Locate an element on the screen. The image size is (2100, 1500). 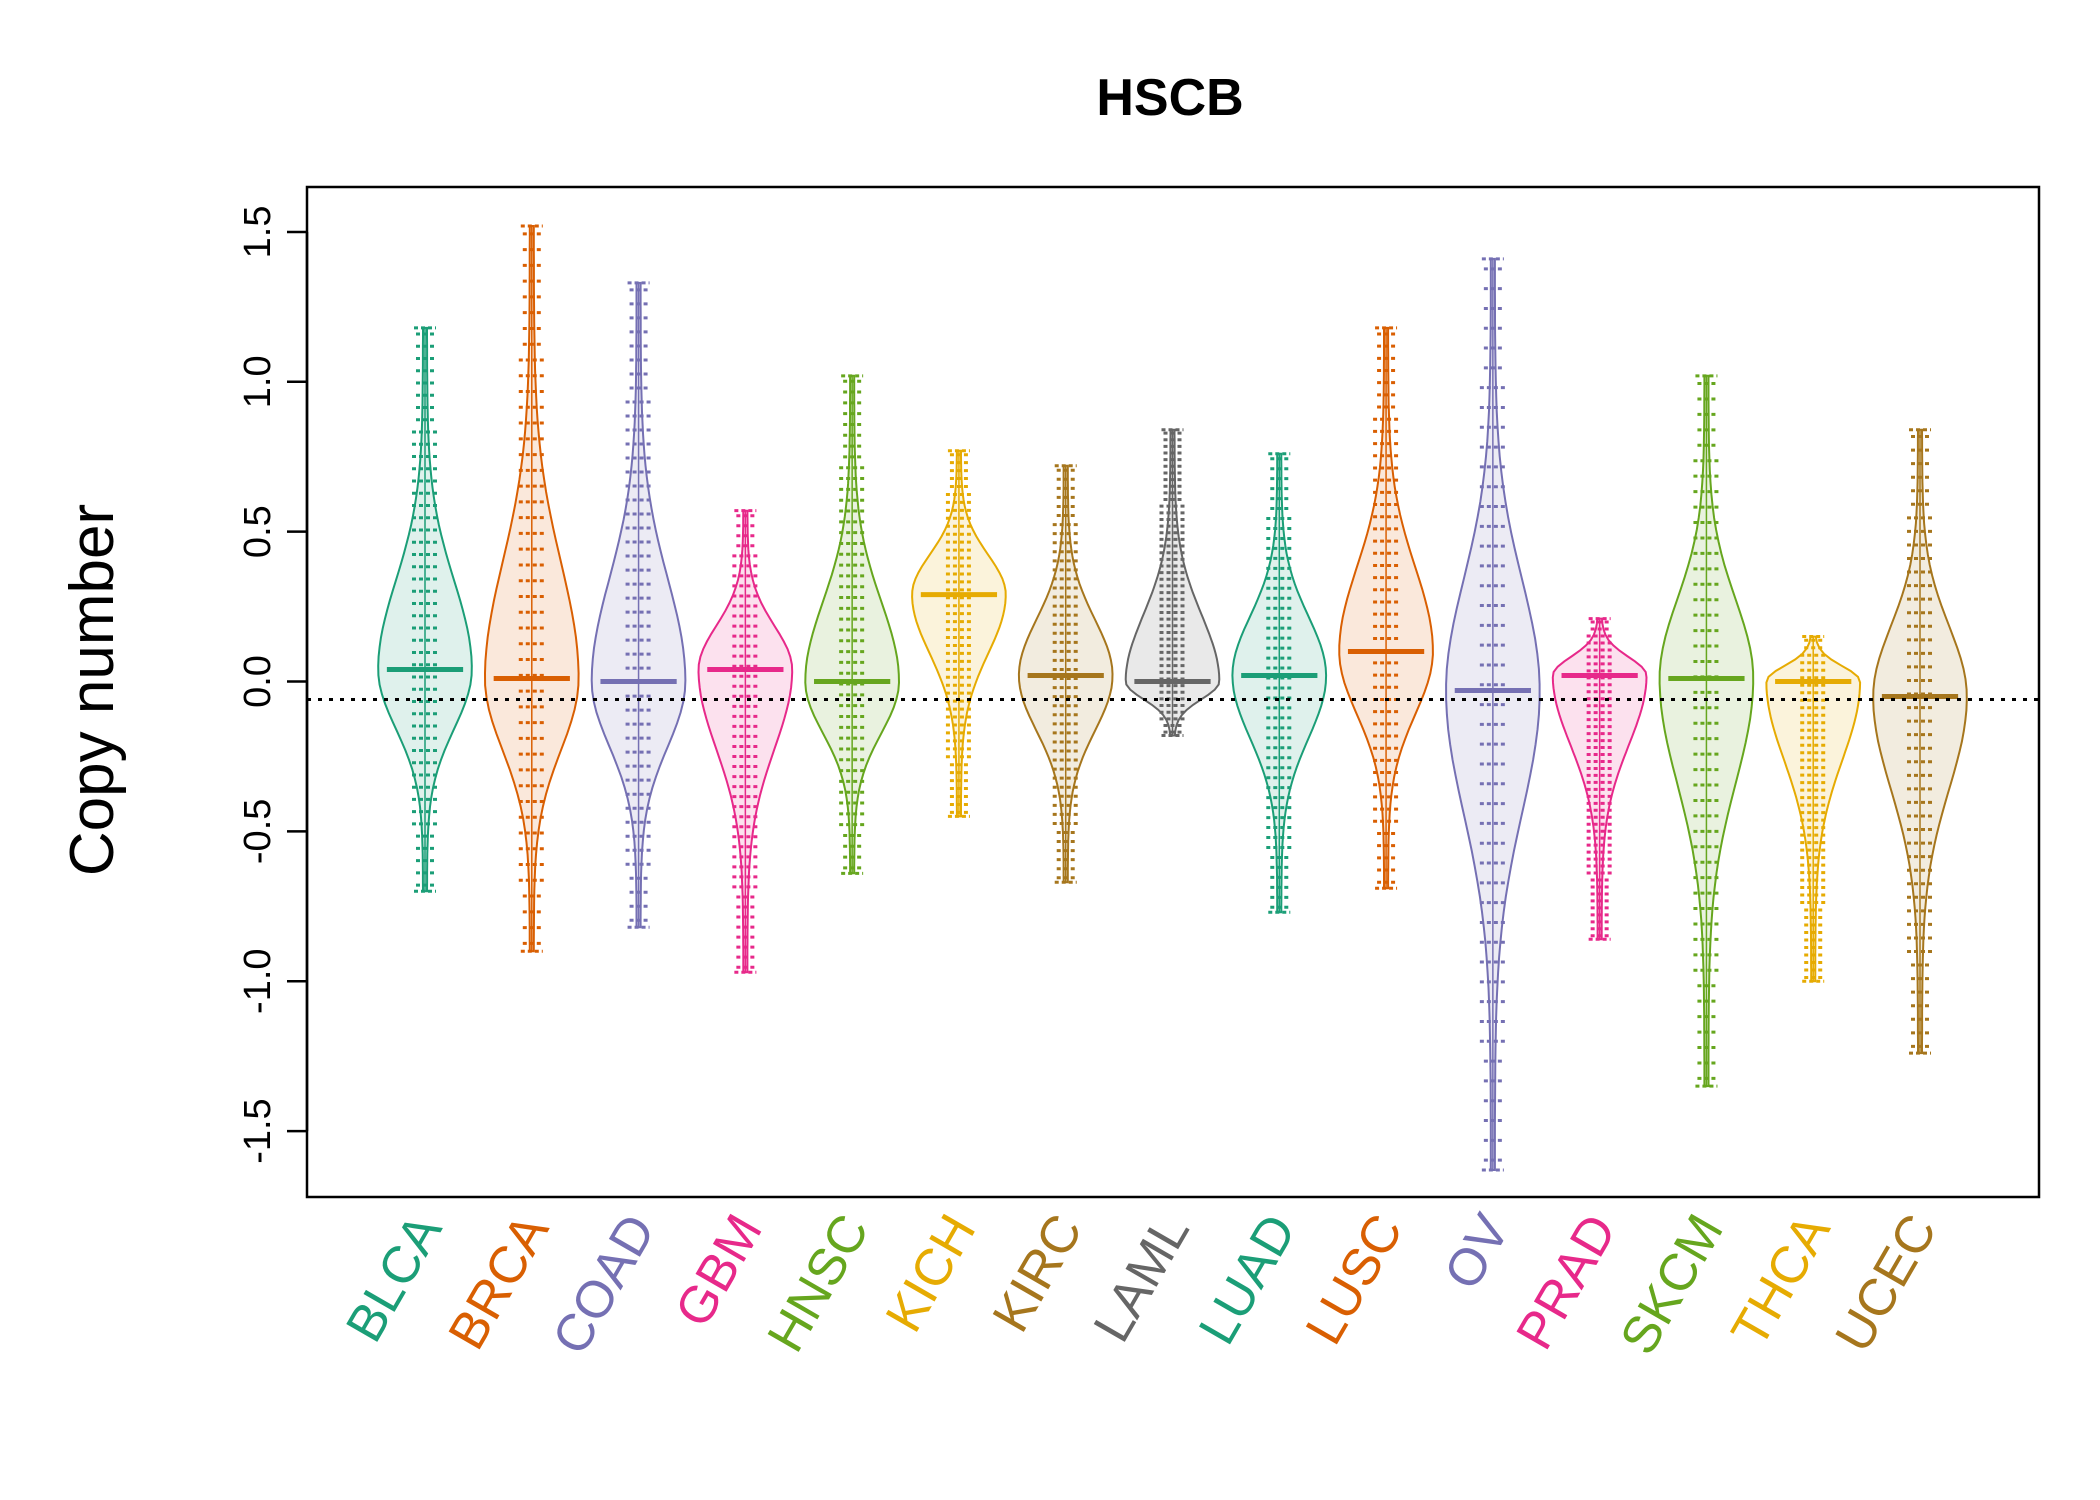
y-tick-label: 0.0 is located at coordinates (258, 681).